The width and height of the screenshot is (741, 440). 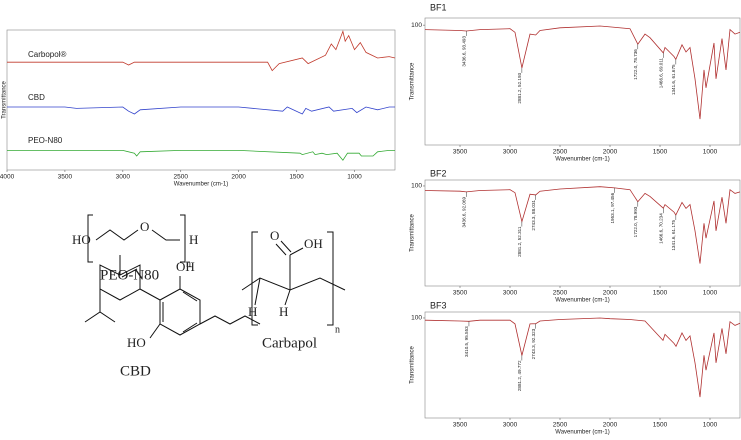 I want to click on annotation-label: 1341.6, 61.175, so click(x=673, y=235).